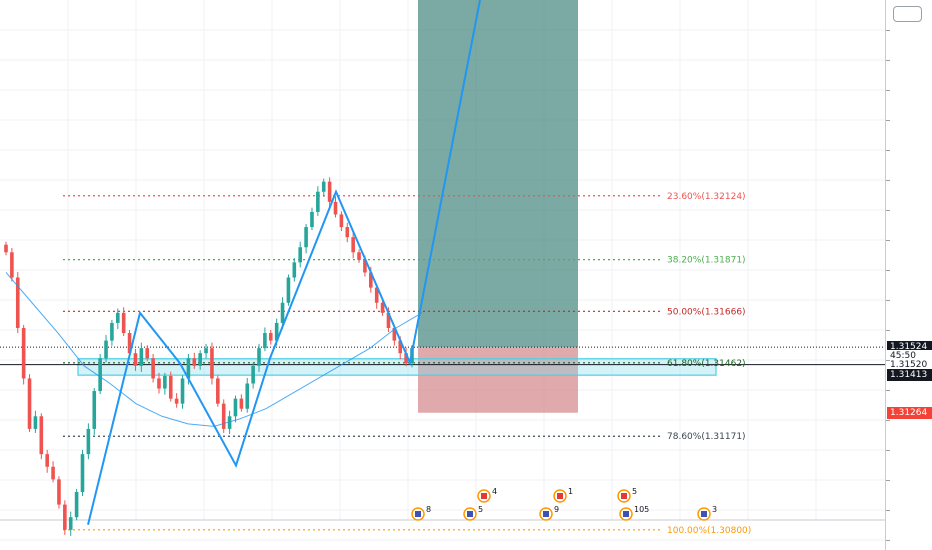  What do you see at coordinates (706, 261) in the screenshot?
I see `fib-level-label: 38.20%(1.31871)` at bounding box center [706, 261].